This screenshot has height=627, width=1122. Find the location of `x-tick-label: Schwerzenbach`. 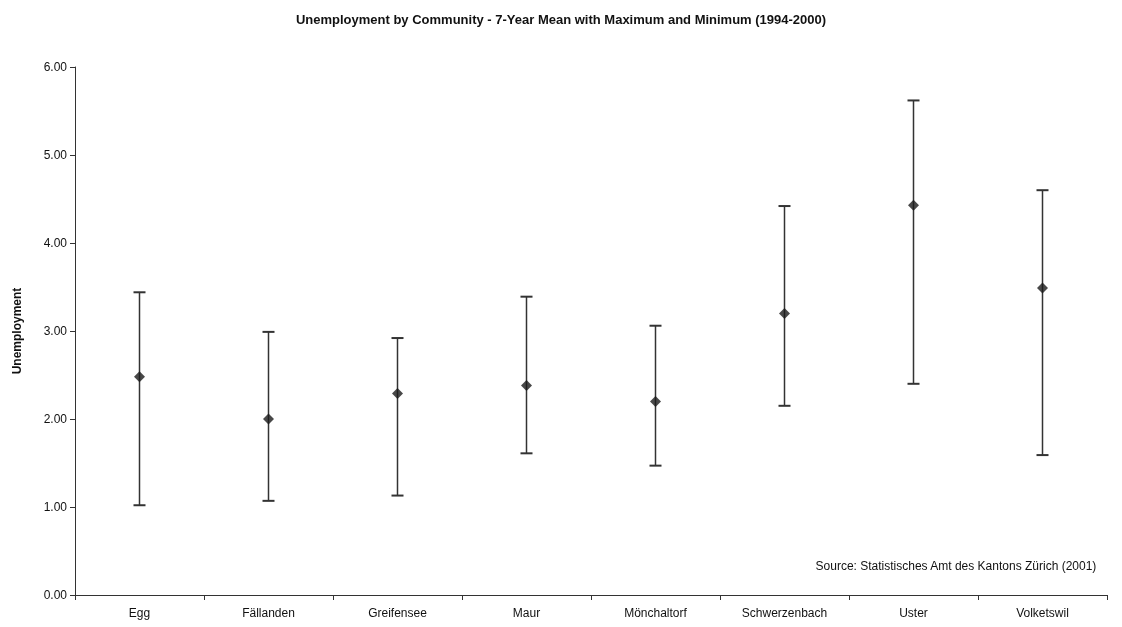

x-tick-label: Schwerzenbach is located at coordinates (784, 613).